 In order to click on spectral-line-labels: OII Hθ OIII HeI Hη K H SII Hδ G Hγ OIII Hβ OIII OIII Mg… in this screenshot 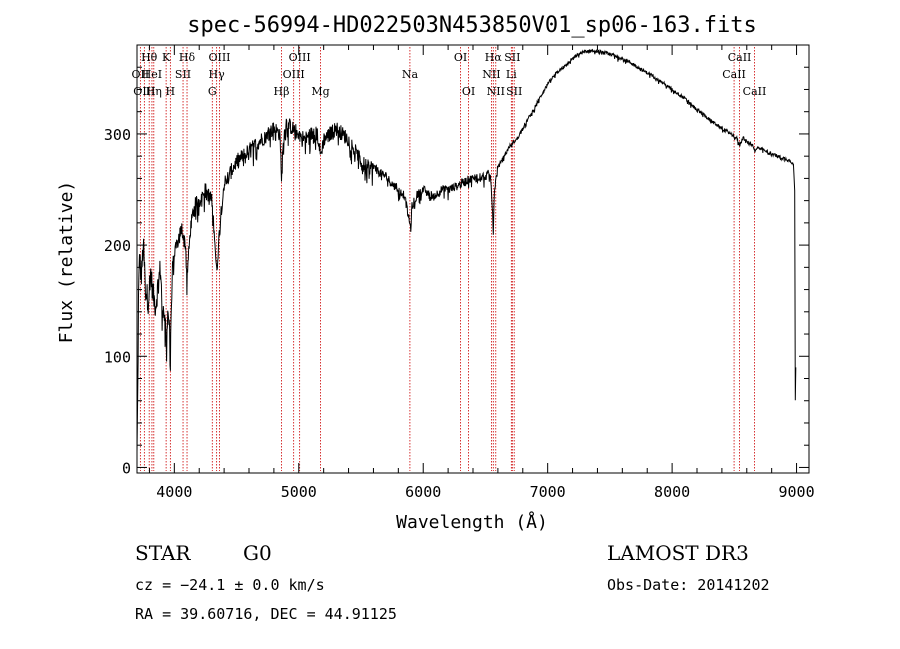, I will do `click(449, 74)`.